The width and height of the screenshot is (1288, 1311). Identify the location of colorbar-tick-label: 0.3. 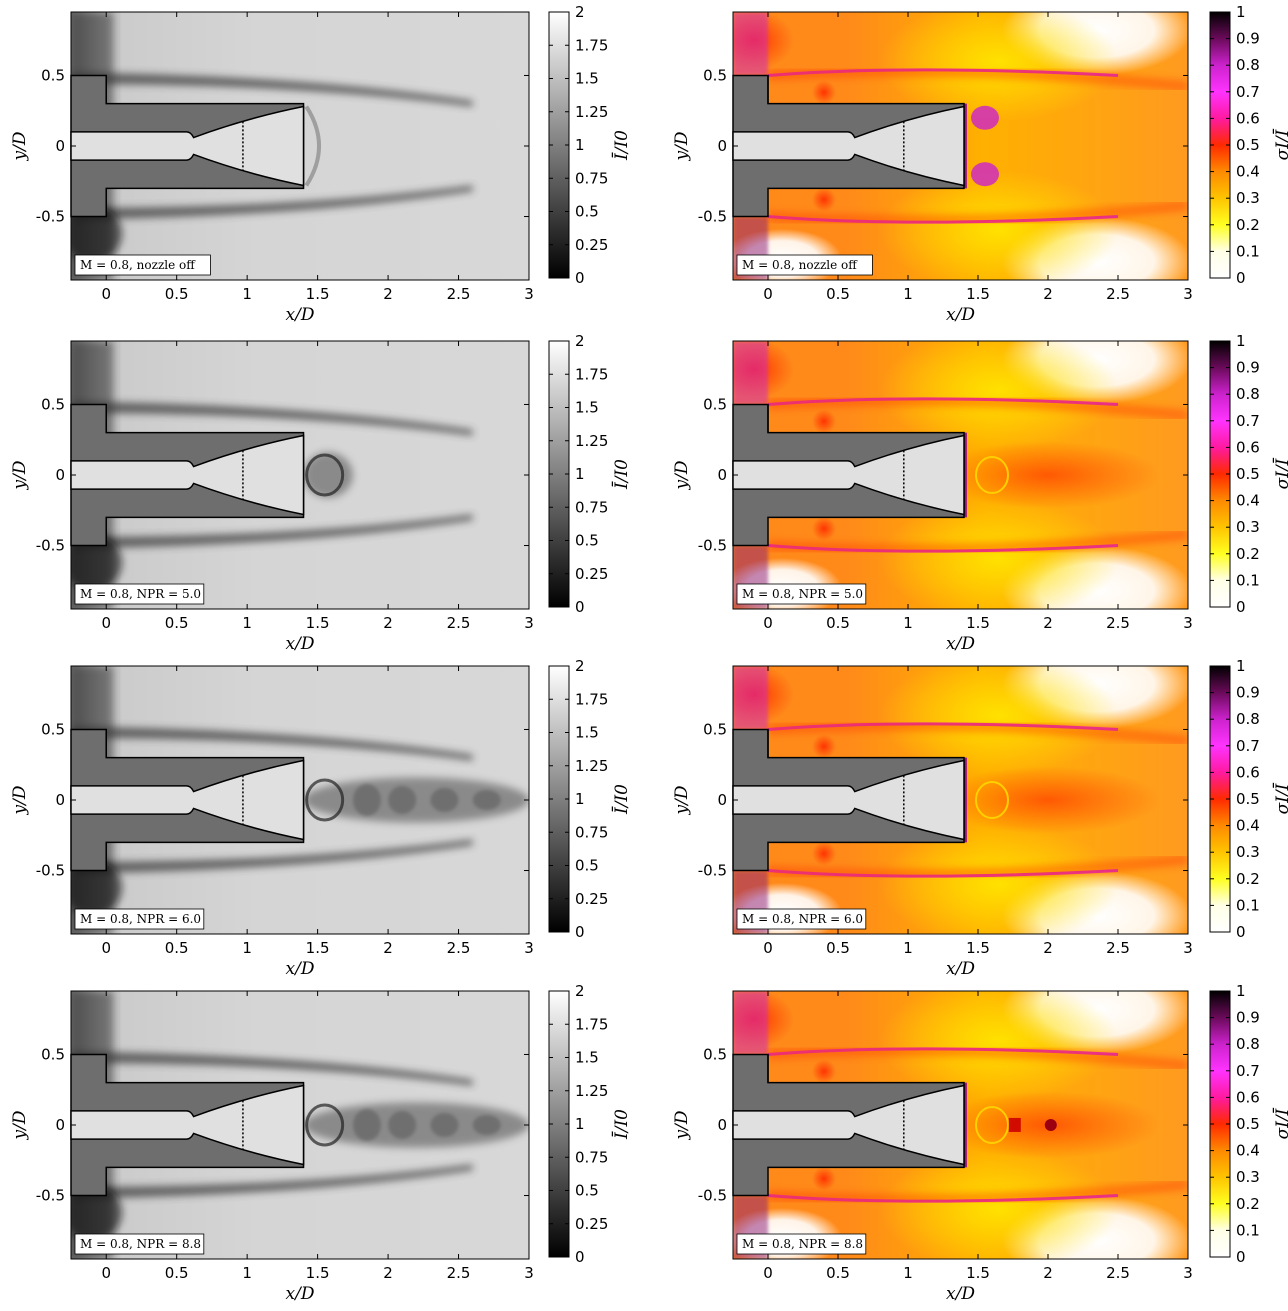
(1248, 198).